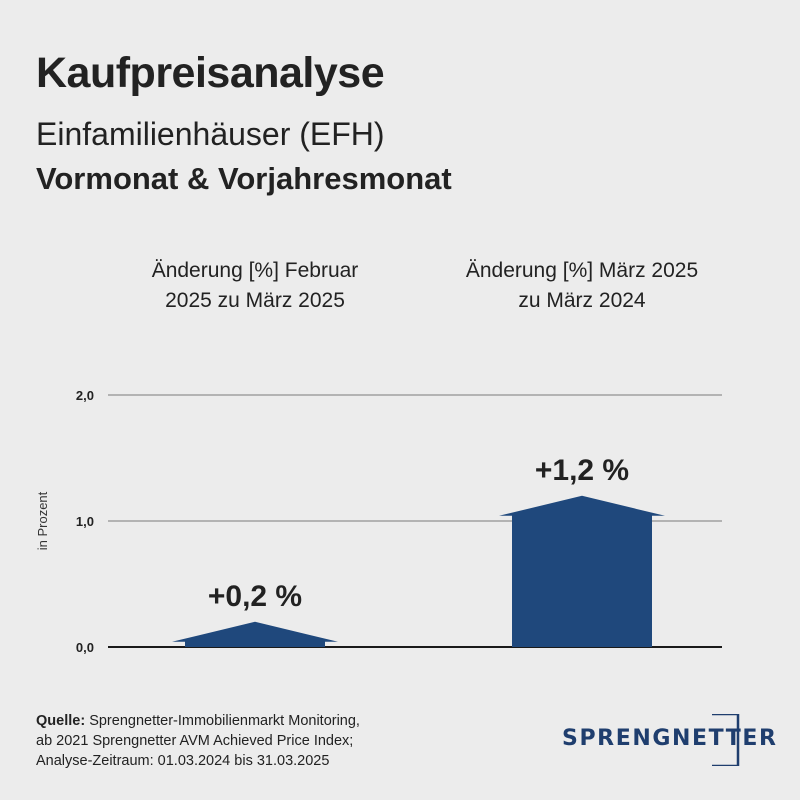  What do you see at coordinates (85, 521) in the screenshot?
I see `y-tick-label: 1,0` at bounding box center [85, 521].